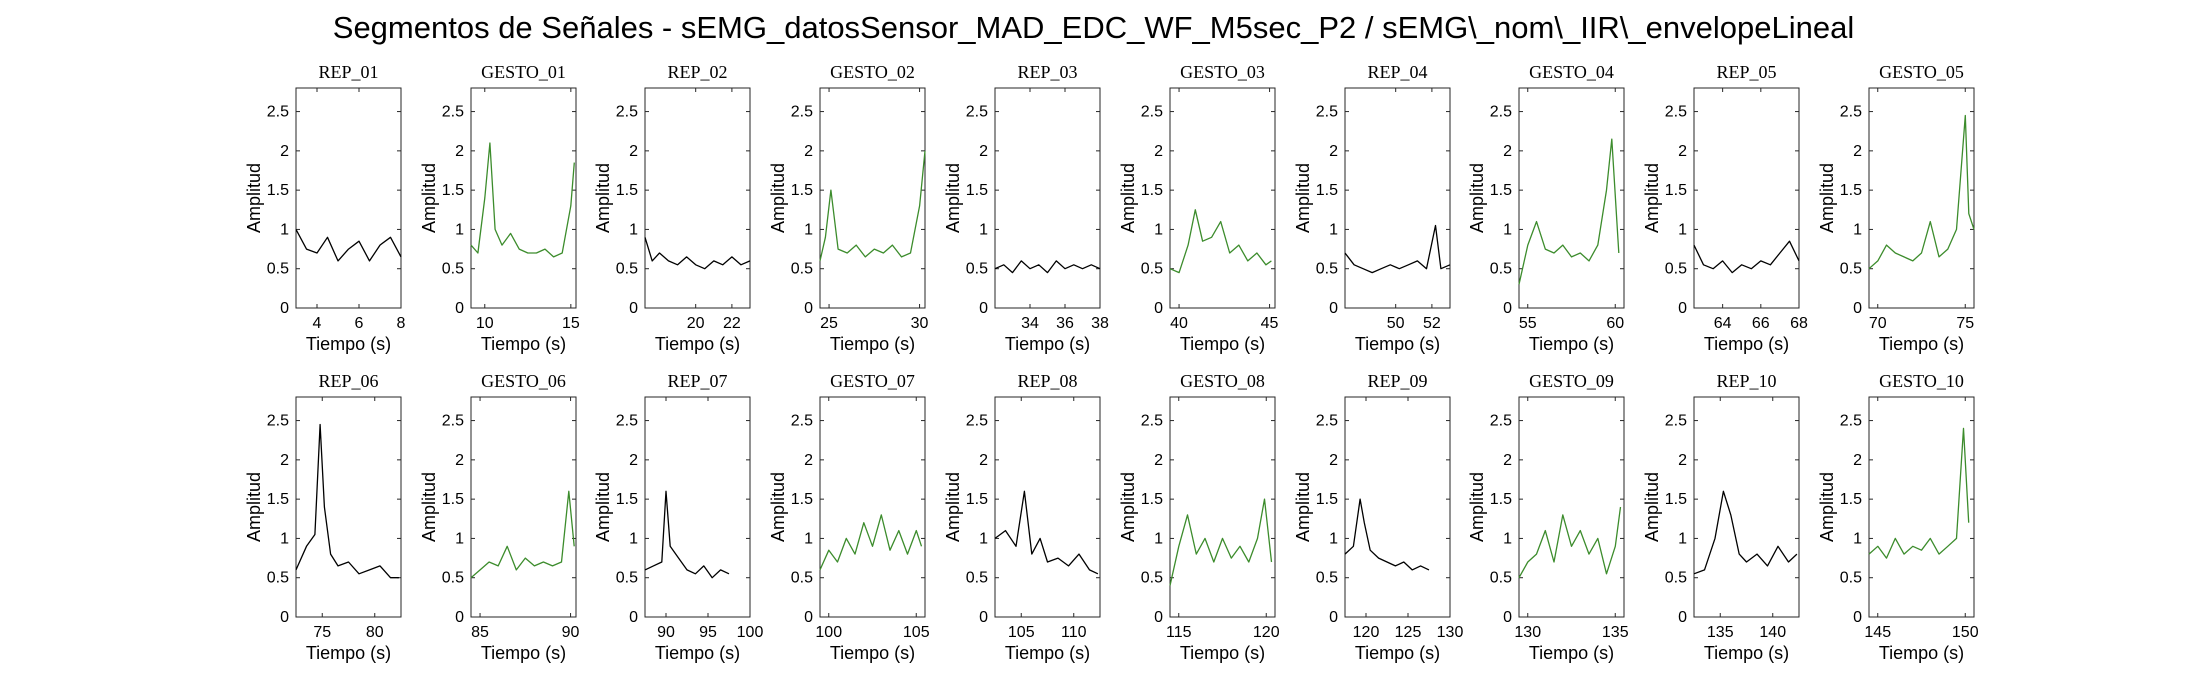 The image size is (2187, 688). What do you see at coordinates (1047, 381) in the screenshot?
I see `subplot-title: REP_08` at bounding box center [1047, 381].